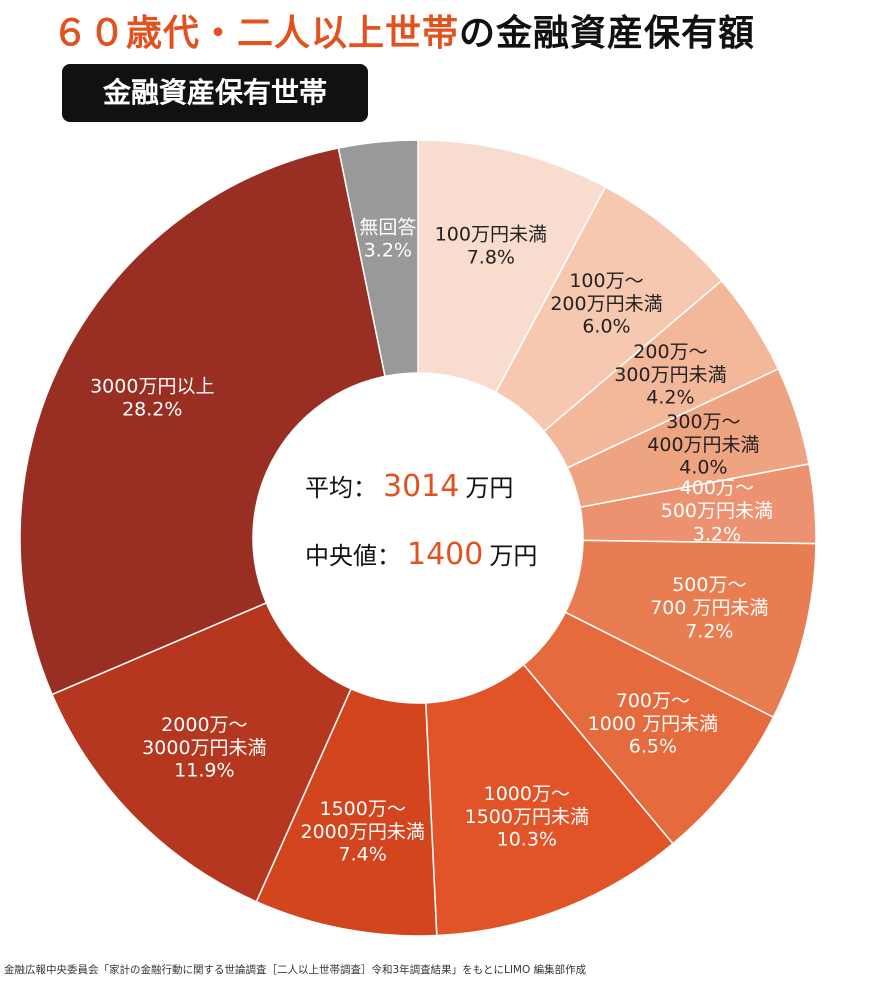 This screenshot has height=983, width=886. Describe the element at coordinates (607, 33) in the screenshot. I see `title-rest: の金融資産保有額` at that location.